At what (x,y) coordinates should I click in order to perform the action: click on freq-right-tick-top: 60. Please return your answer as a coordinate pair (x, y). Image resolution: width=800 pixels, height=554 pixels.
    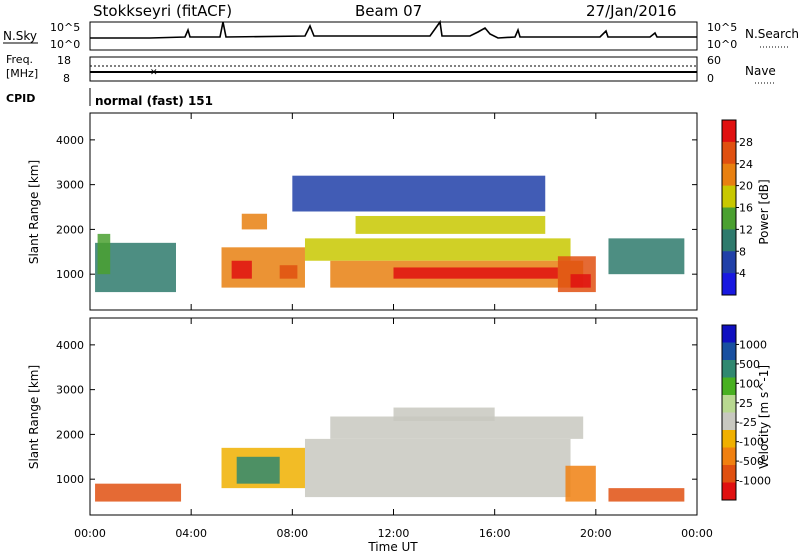
    Looking at the image, I should click on (714, 60).